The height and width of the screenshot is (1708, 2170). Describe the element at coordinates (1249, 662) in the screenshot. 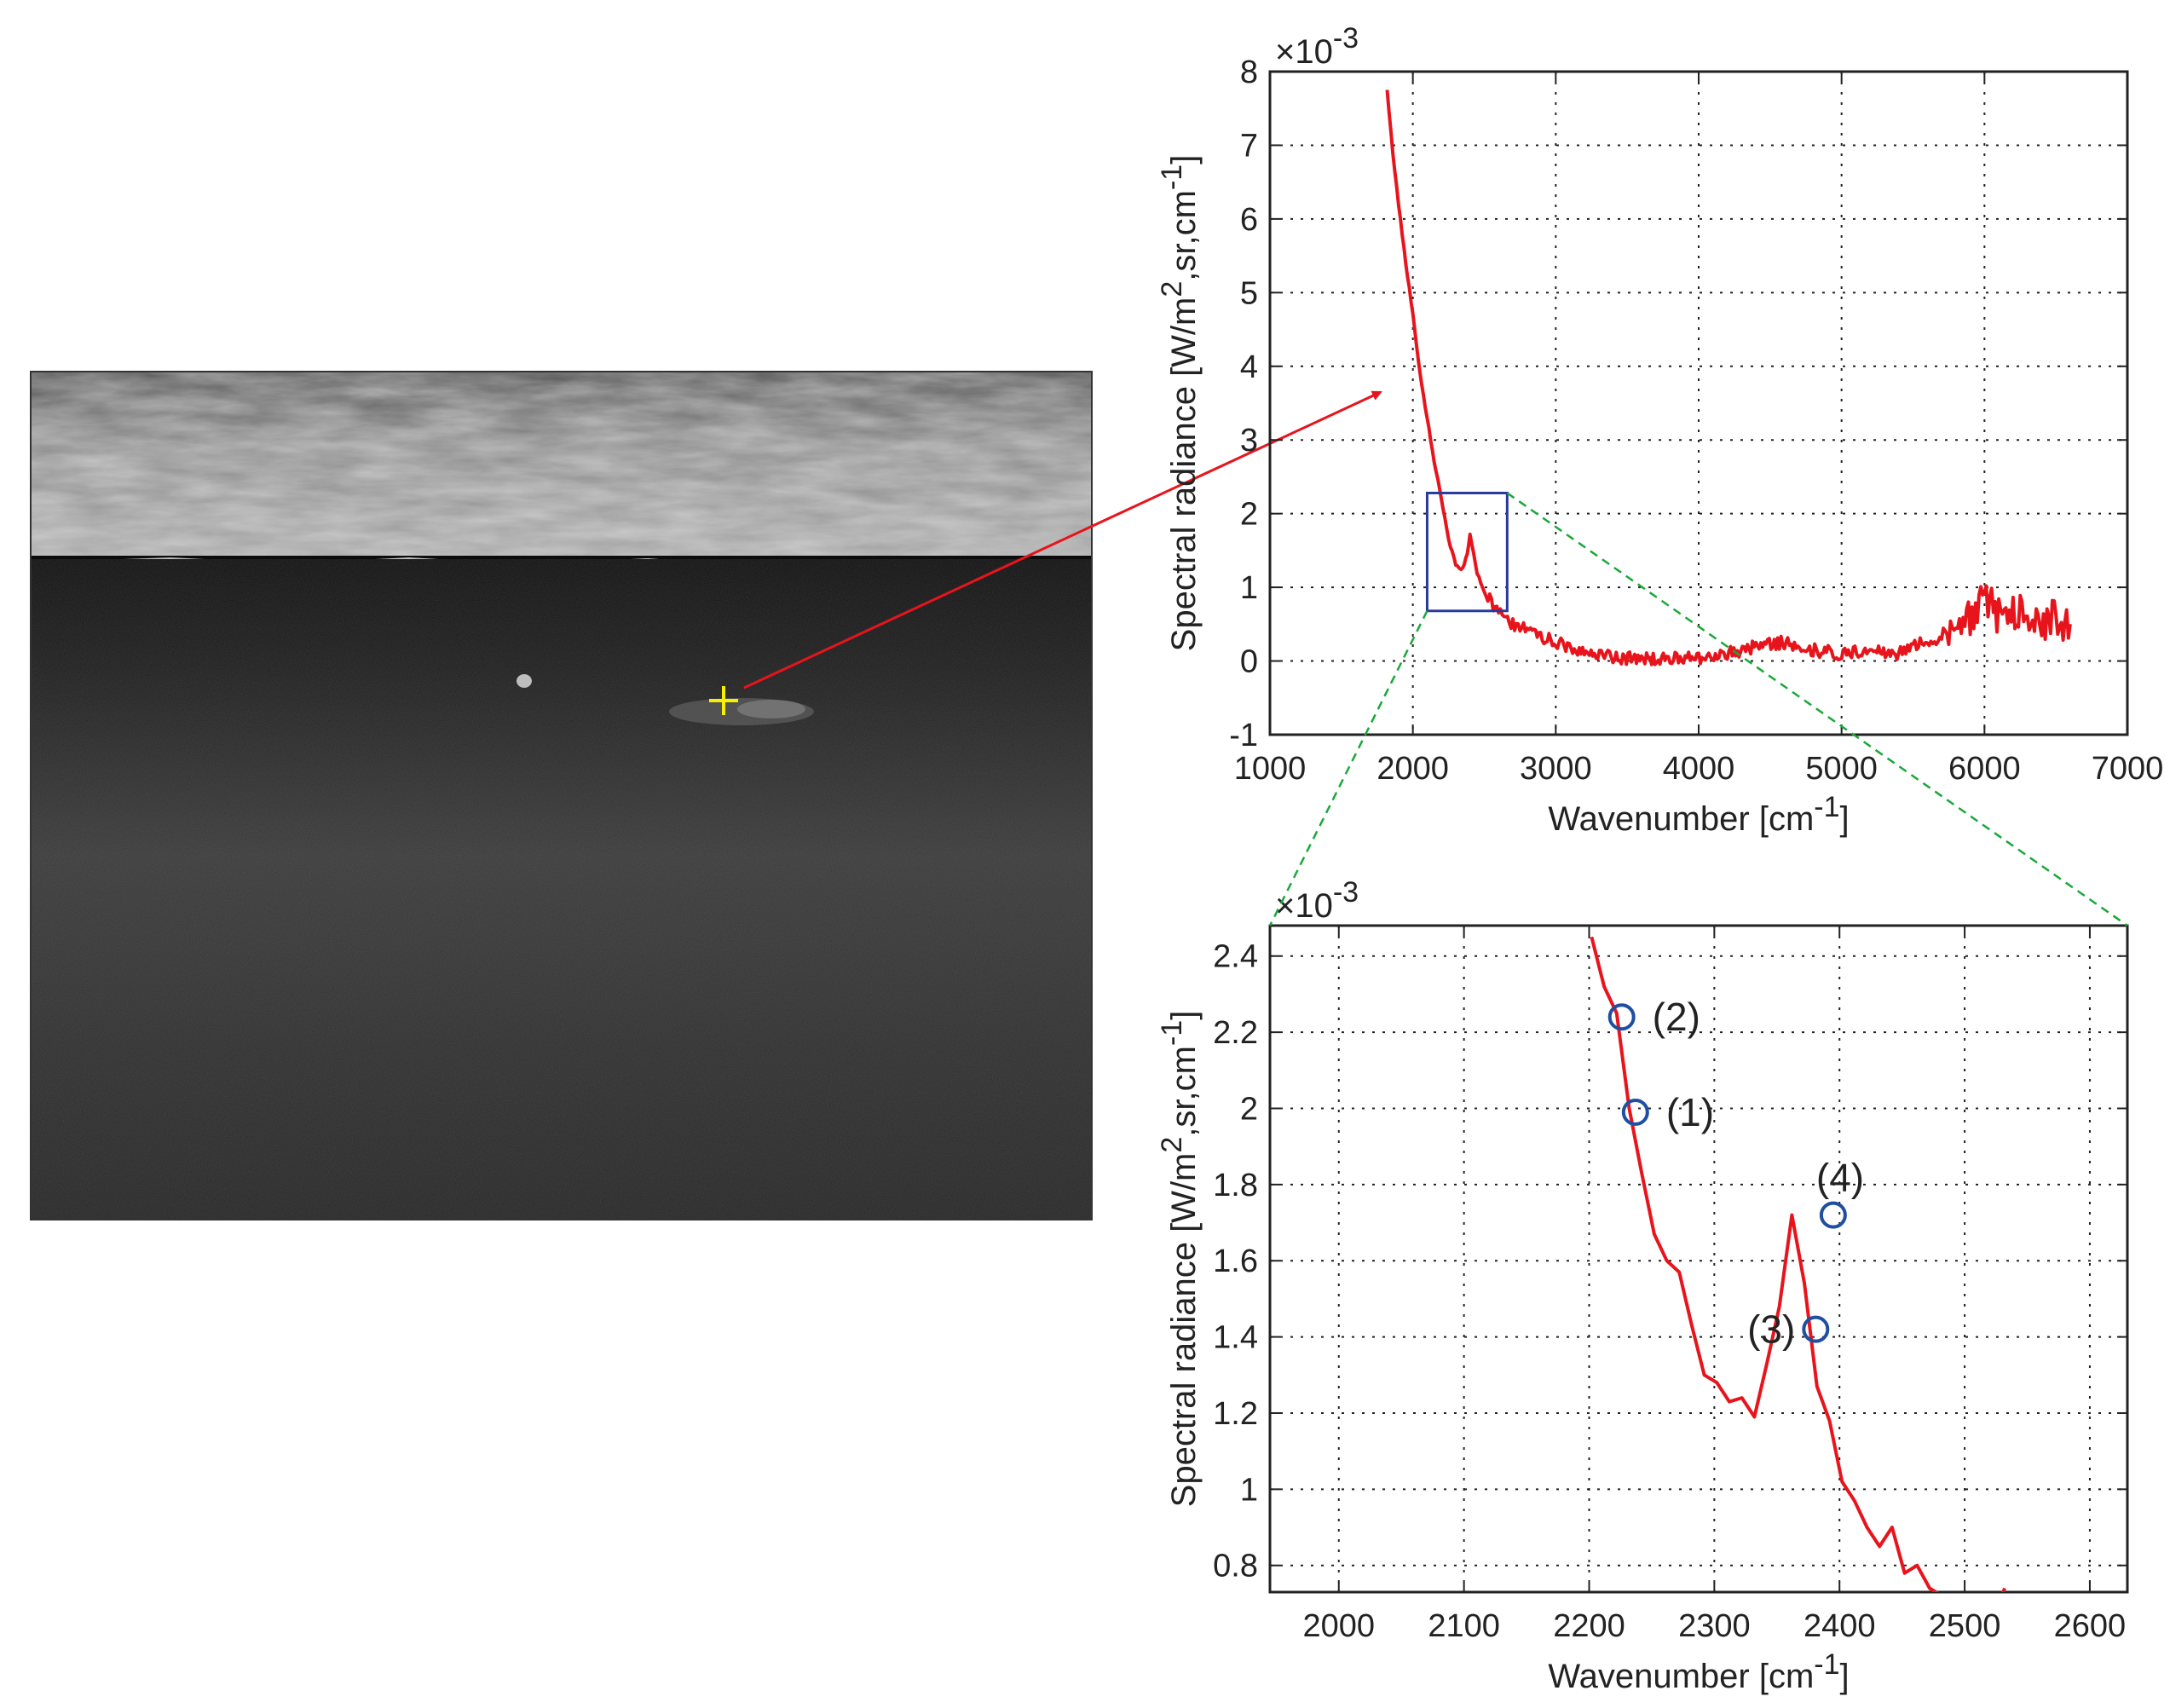

I see `y-tick-label: 0` at that location.